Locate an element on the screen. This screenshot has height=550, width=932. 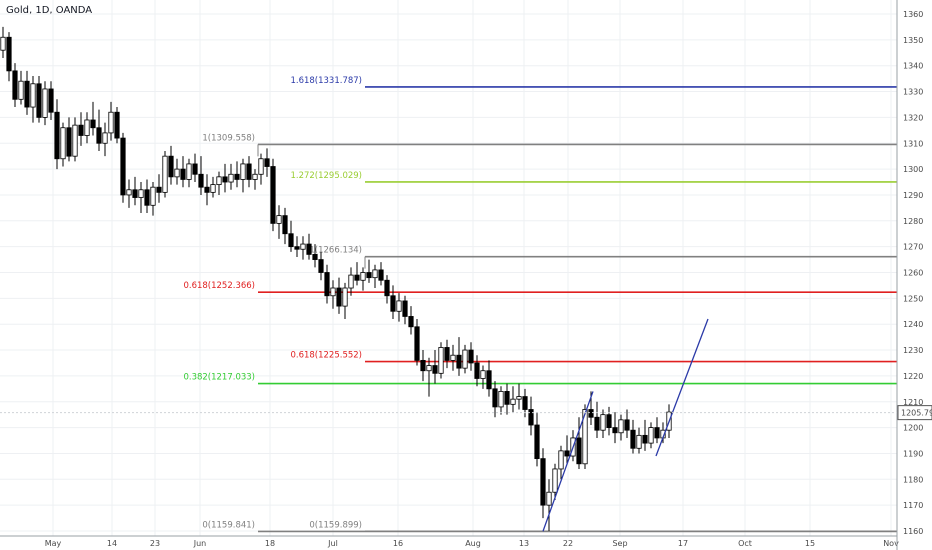
x-tick-label: 18 is located at coordinates (270, 543).